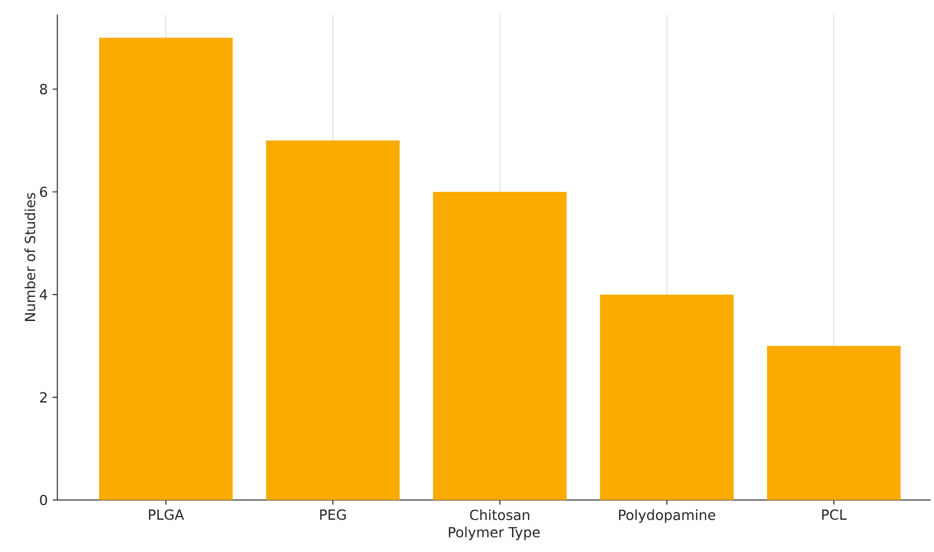  What do you see at coordinates (44, 500) in the screenshot?
I see `y-tick-label: 0` at bounding box center [44, 500].